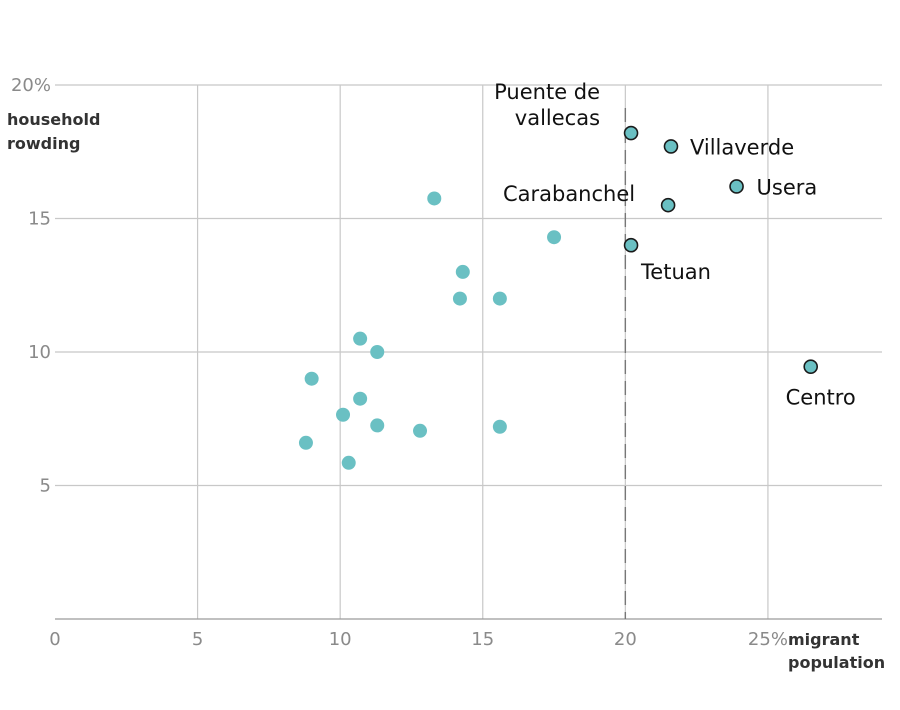 The image size is (900, 710). I want to click on x-tick-label: 5, so click(197, 639).